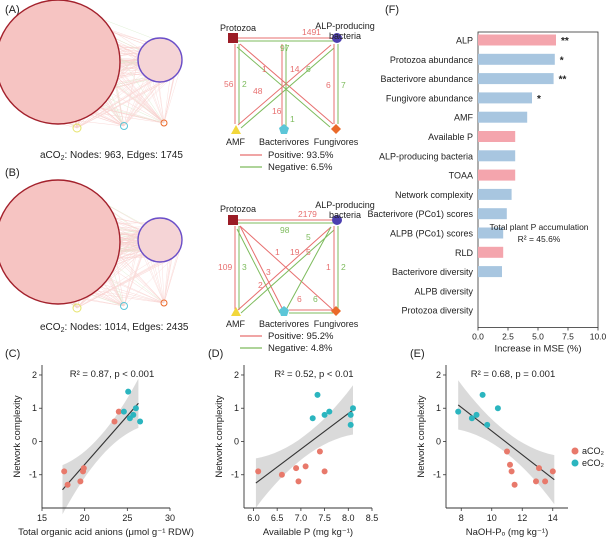 The image size is (606, 542). Describe the element at coordinates (426, 156) in the screenshot. I see `category-label: ALP-producing bacteria` at that location.